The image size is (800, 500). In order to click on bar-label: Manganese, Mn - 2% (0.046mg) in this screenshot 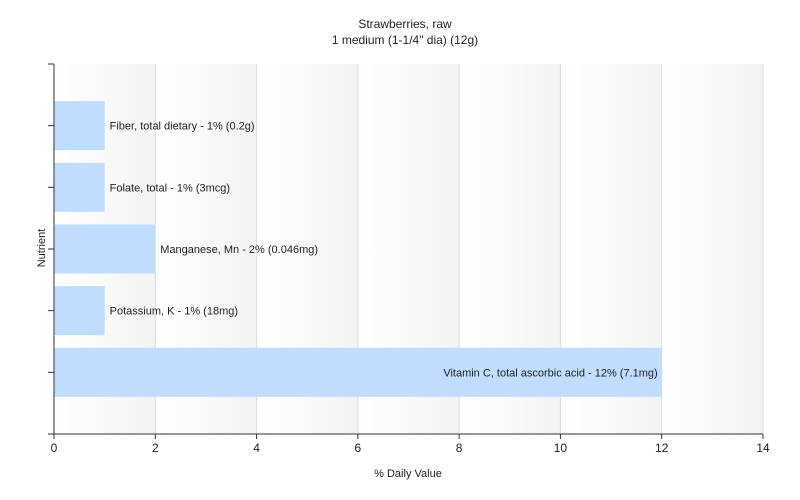, I will do `click(239, 250)`.